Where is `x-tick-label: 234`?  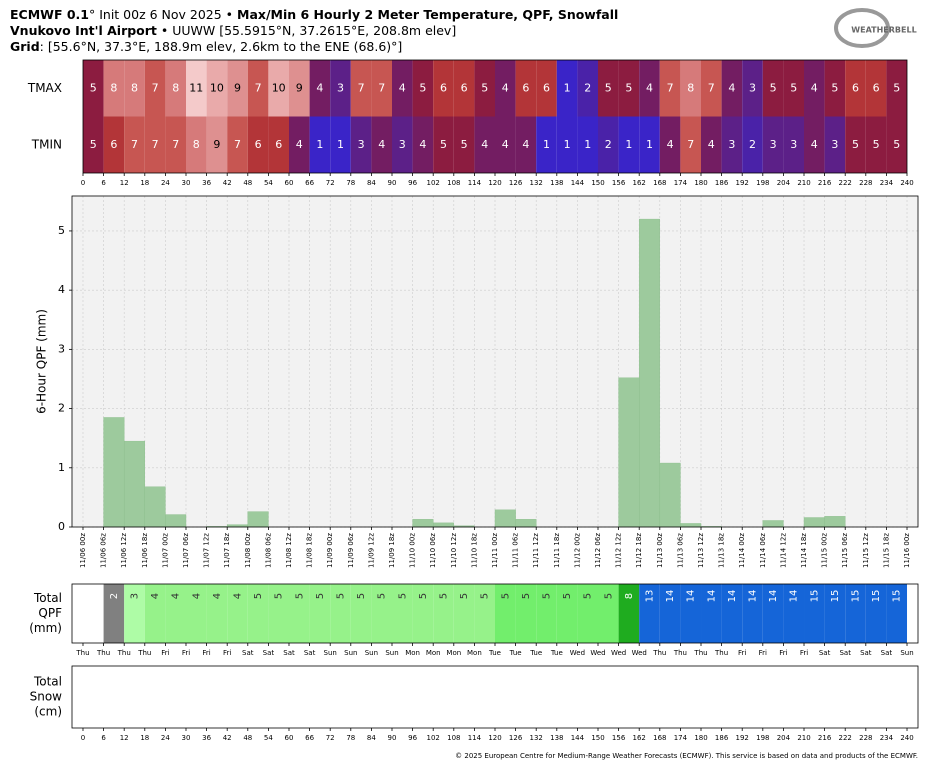
x-tick-label: 234 is located at coordinates (887, 183).